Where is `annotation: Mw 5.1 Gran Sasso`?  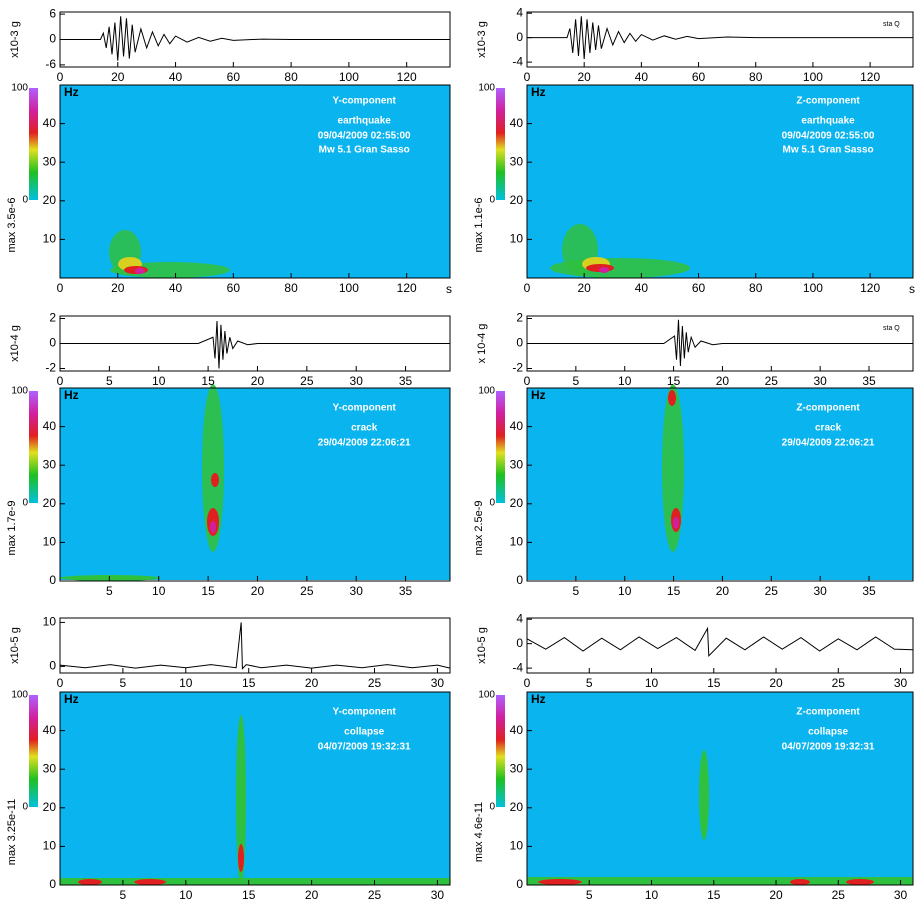
annotation: Mw 5.1 Gran Sasso is located at coordinates (364, 150).